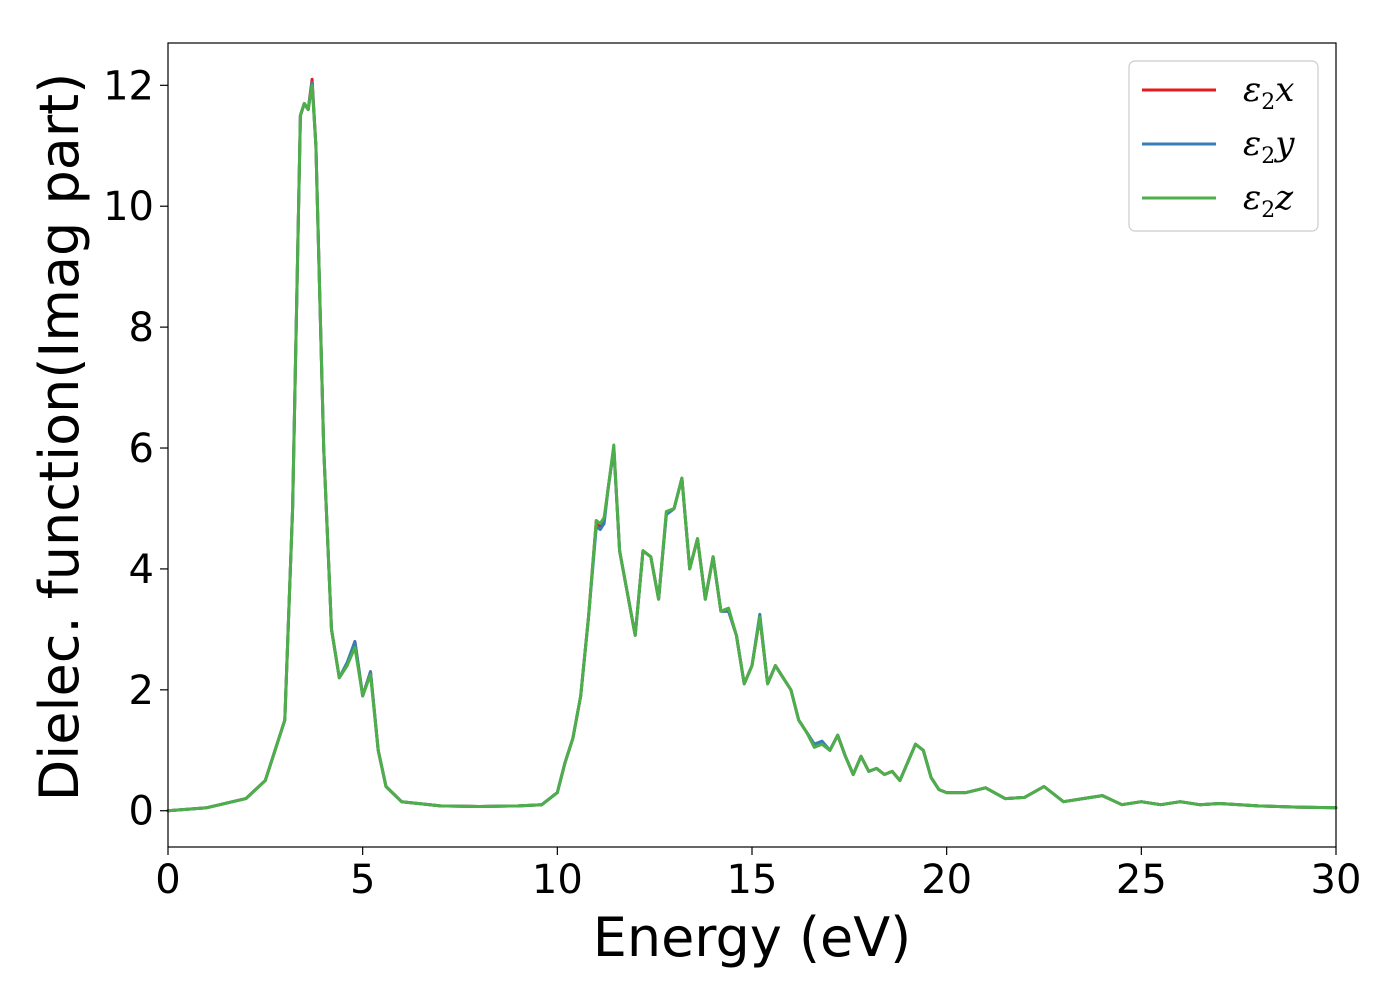 This screenshot has width=1400, height=1000. Describe the element at coordinates (59, 437) in the screenshot. I see `y-axis-label: Dielec. function(Imag part)` at that location.